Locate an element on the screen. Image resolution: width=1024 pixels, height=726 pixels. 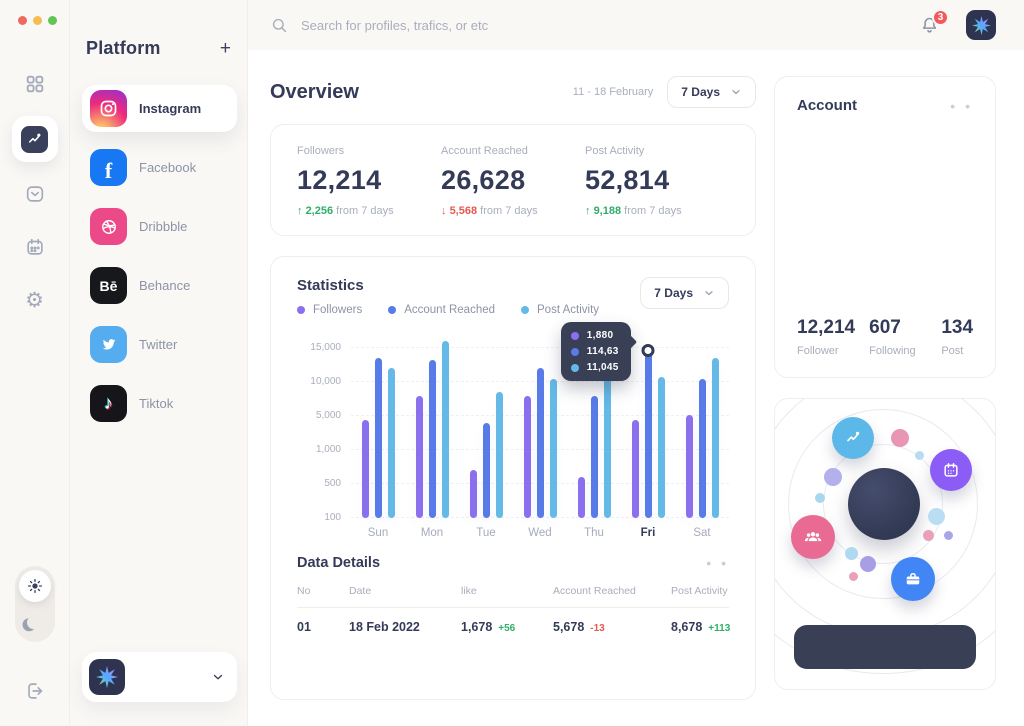
platform-title: Platform is located at coordinates (123, 48).